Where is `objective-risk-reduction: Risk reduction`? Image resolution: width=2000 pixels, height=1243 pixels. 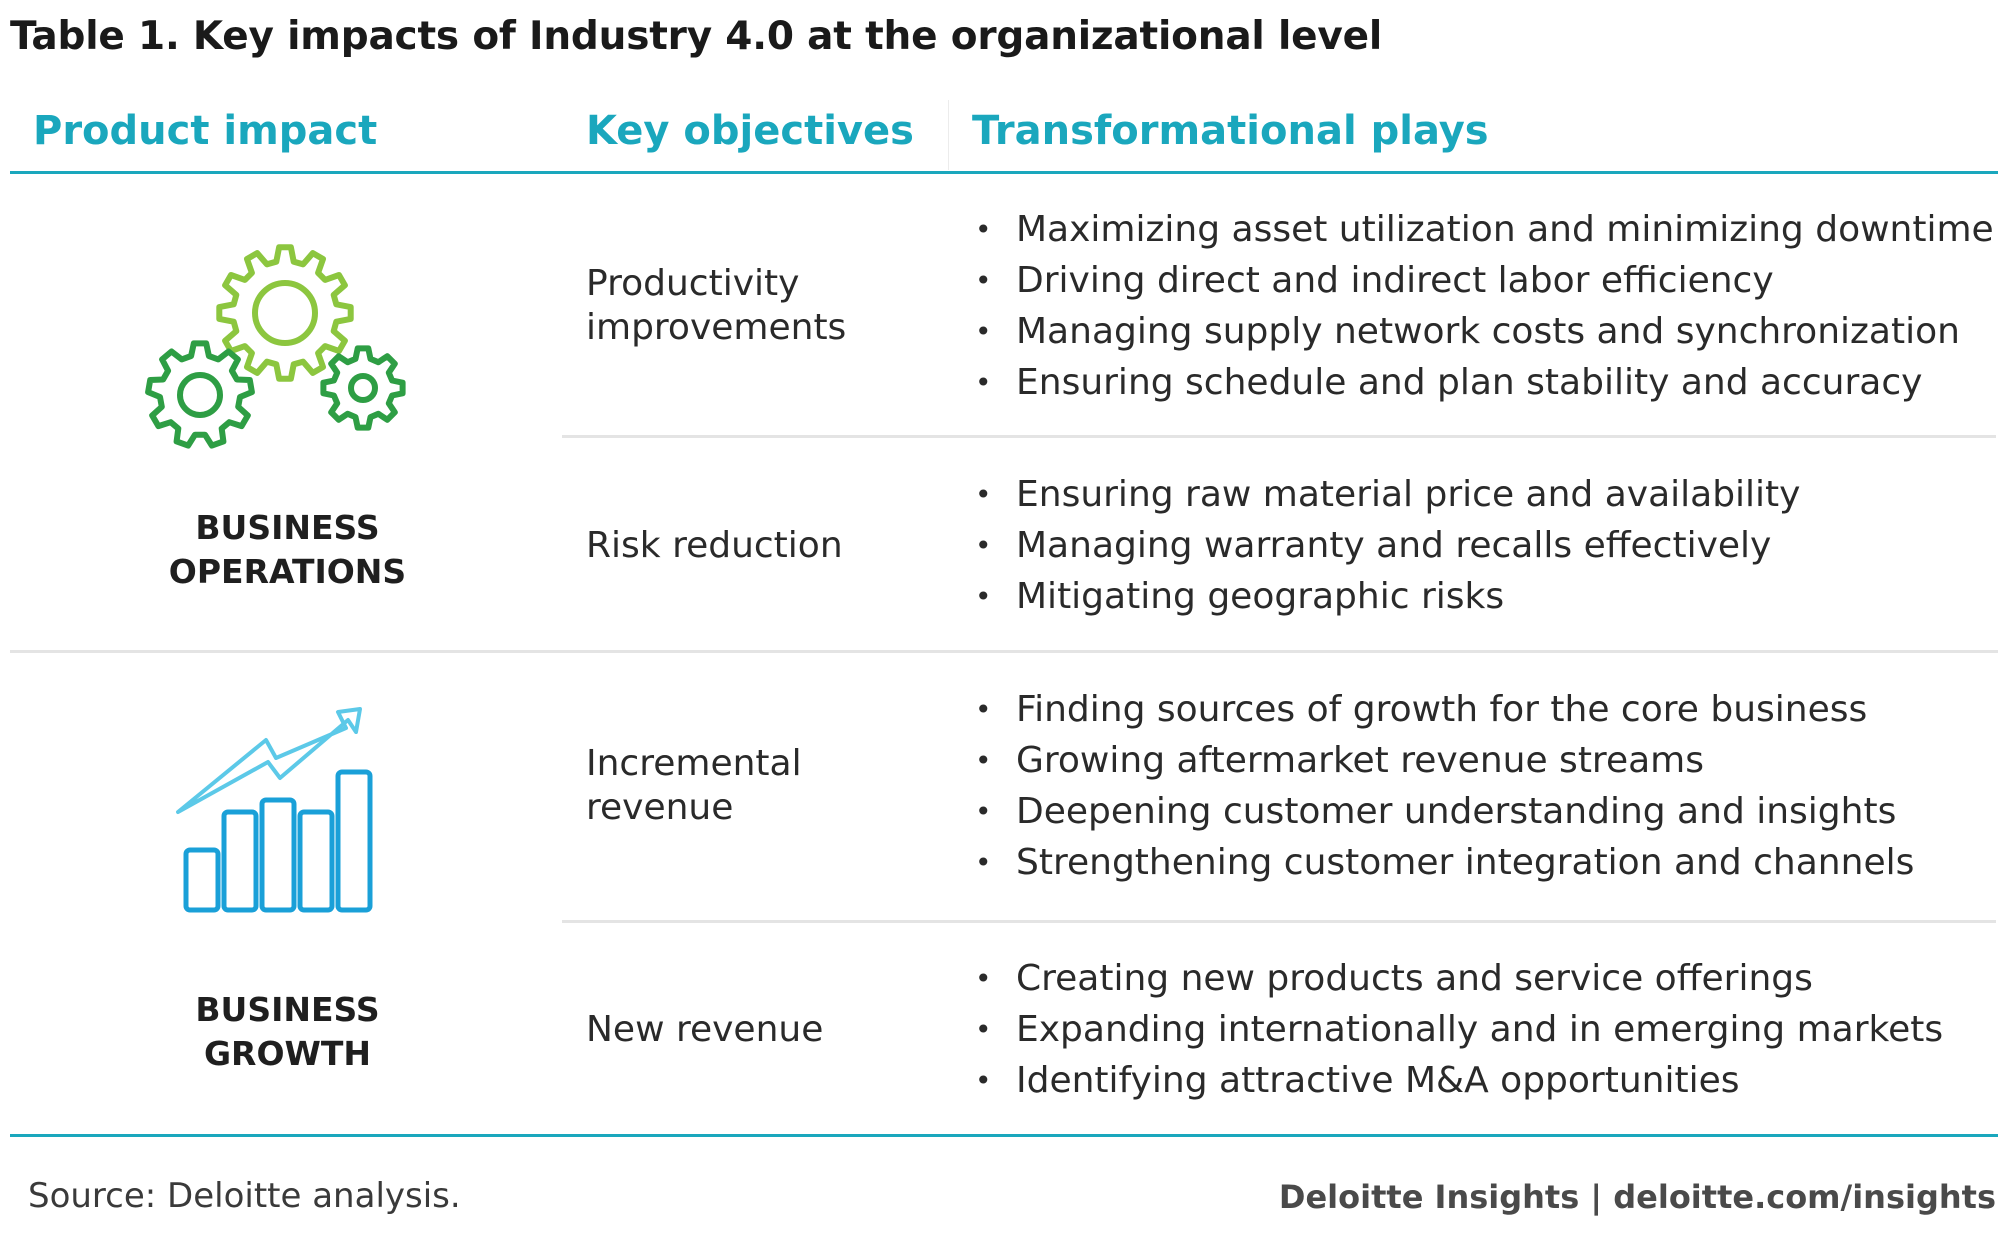 objective-risk-reduction: Risk reduction is located at coordinates (714, 546).